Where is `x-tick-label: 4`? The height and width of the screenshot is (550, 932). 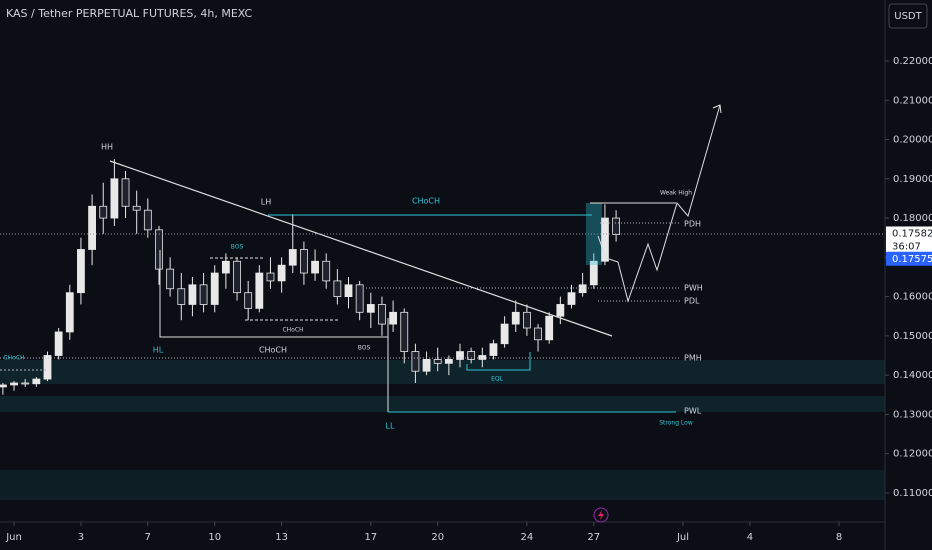 x-tick-label: 4 is located at coordinates (750, 537).